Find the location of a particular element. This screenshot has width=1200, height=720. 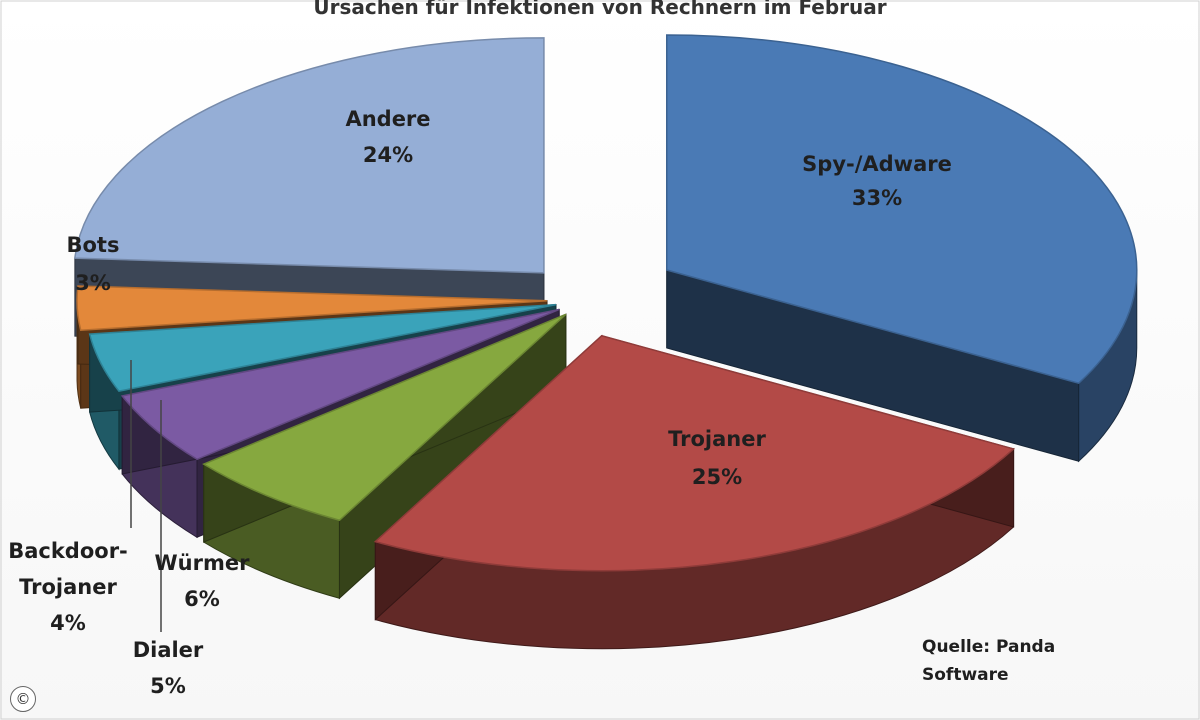

label-backdoor-name-line1: Backdoor- is located at coordinates (68, 551).